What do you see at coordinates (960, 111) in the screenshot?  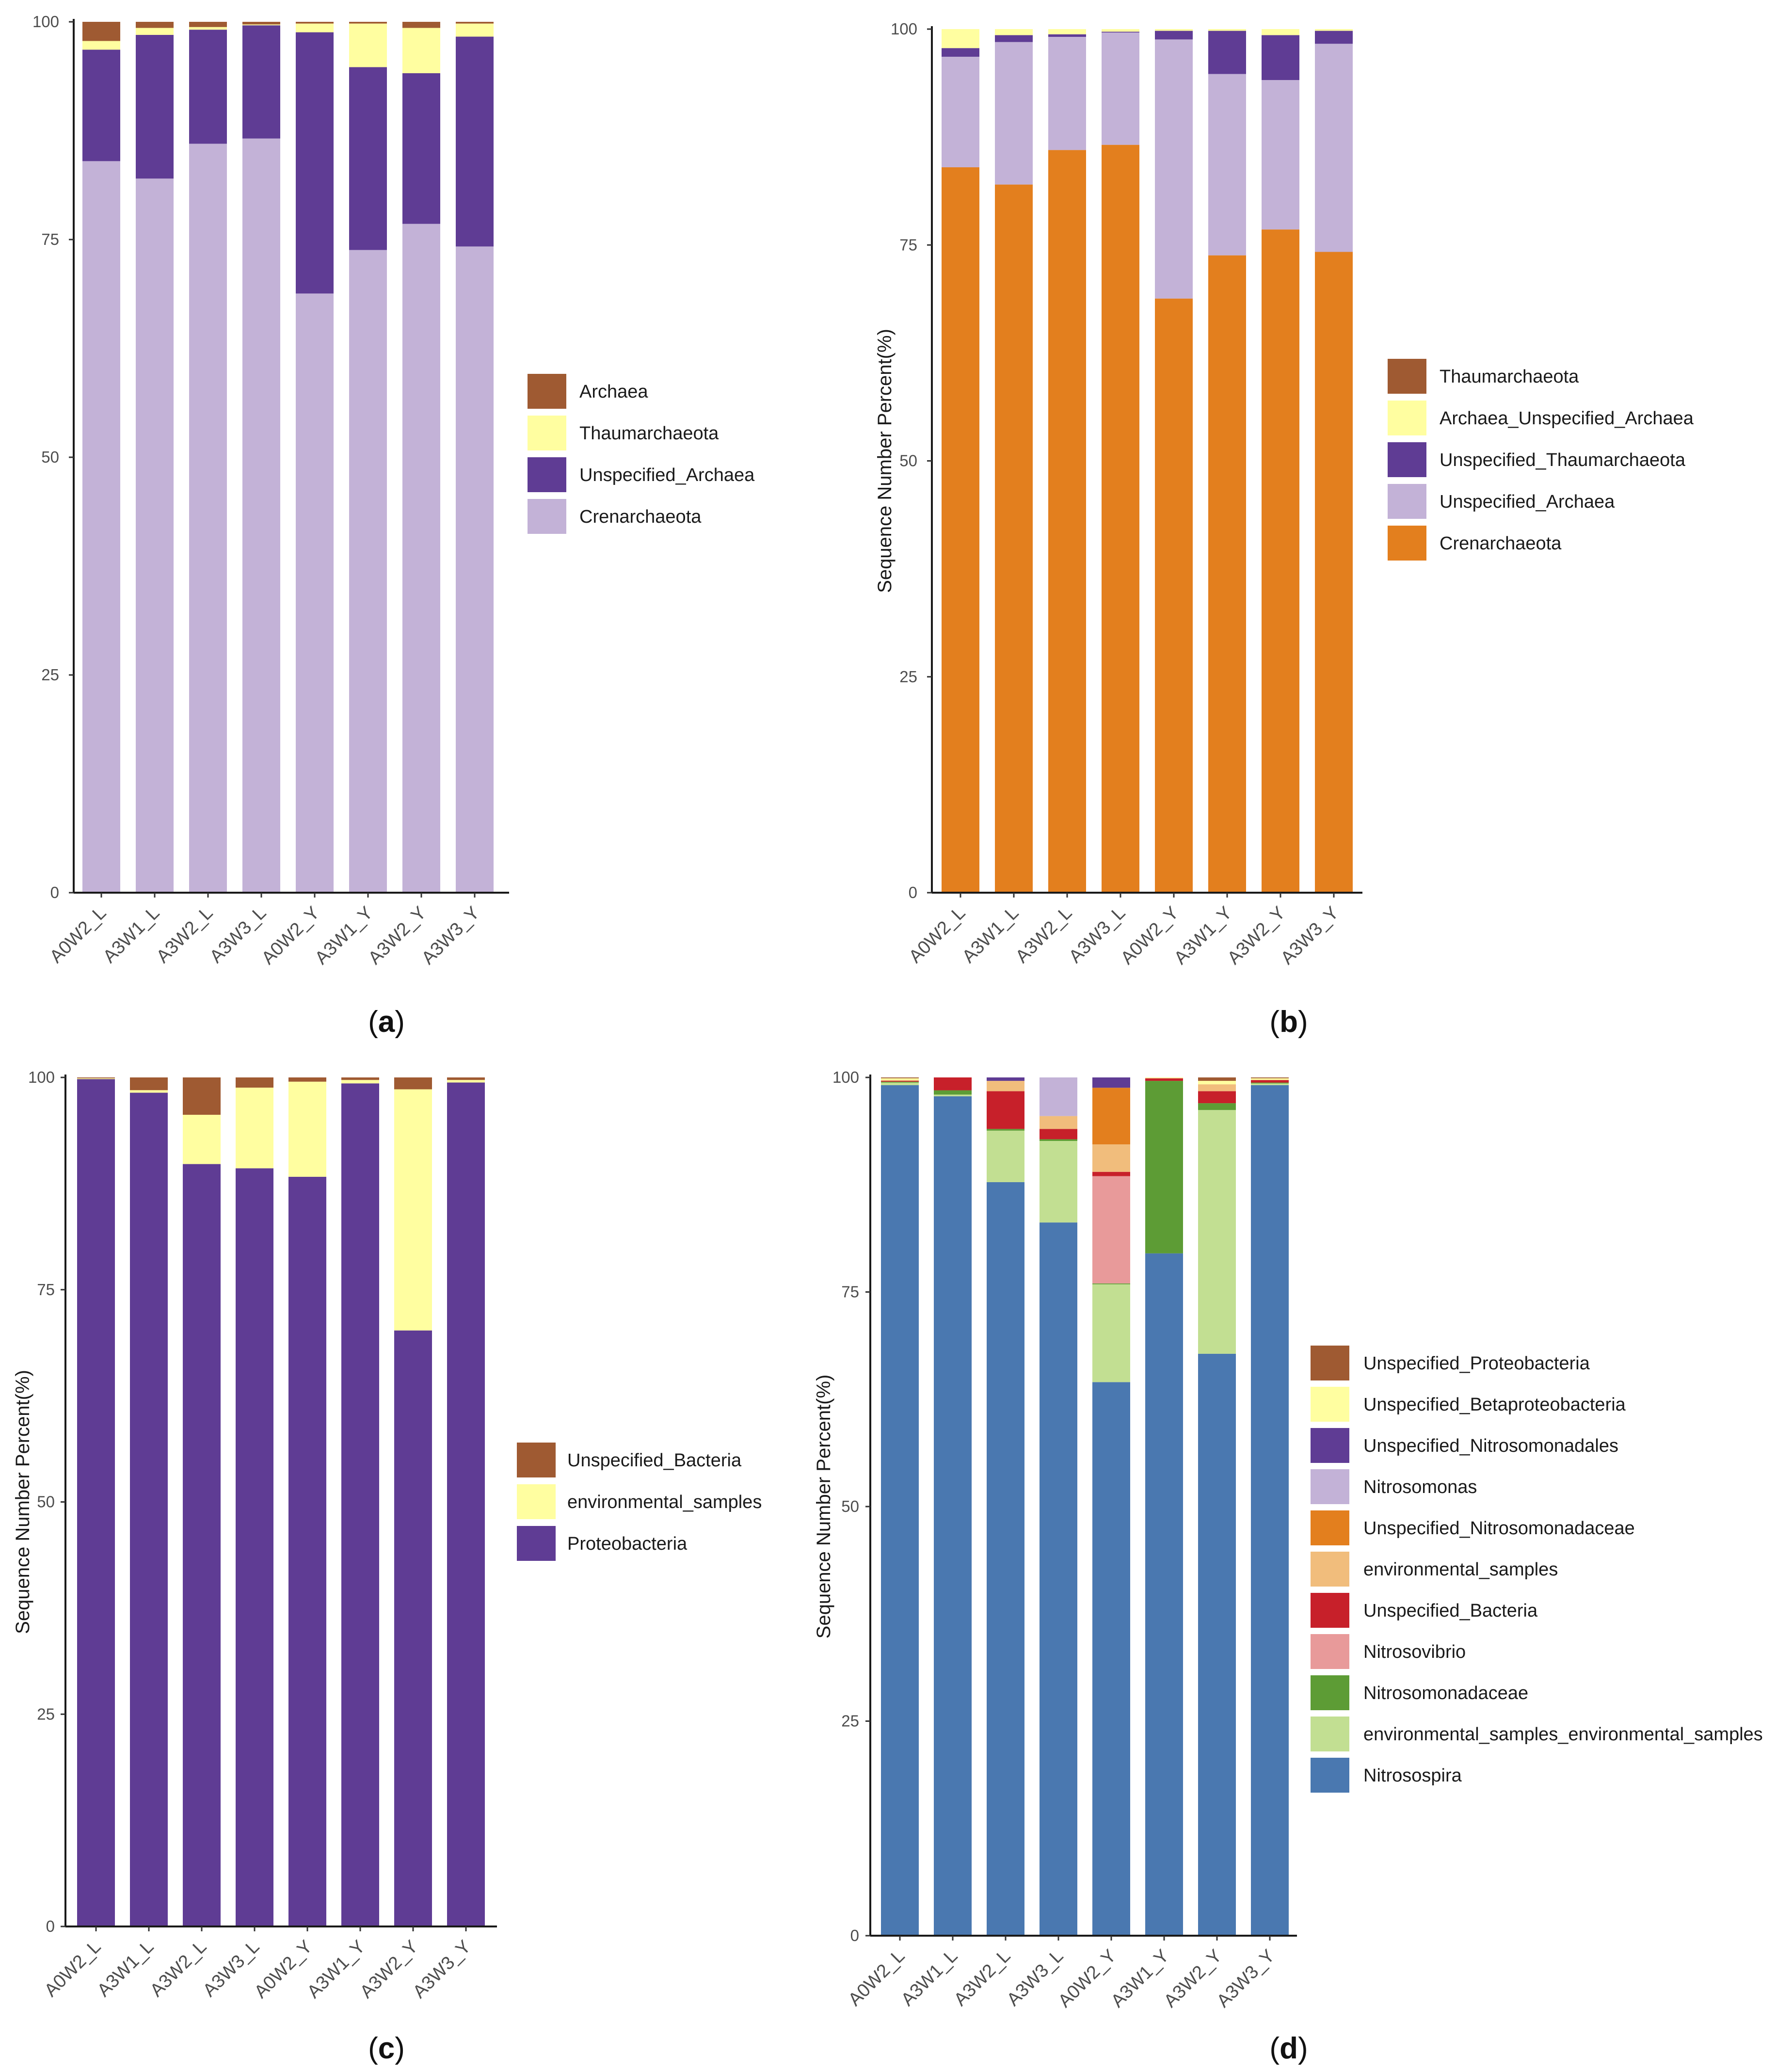 I see `bar-b-A0W2_L-Unspecified_Archaea` at bounding box center [960, 111].